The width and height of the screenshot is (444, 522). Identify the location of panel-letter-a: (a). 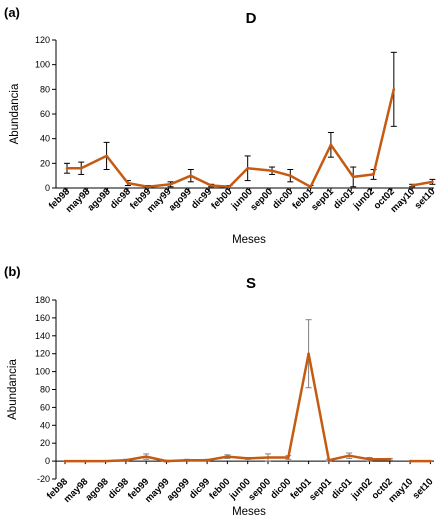
(12, 12).